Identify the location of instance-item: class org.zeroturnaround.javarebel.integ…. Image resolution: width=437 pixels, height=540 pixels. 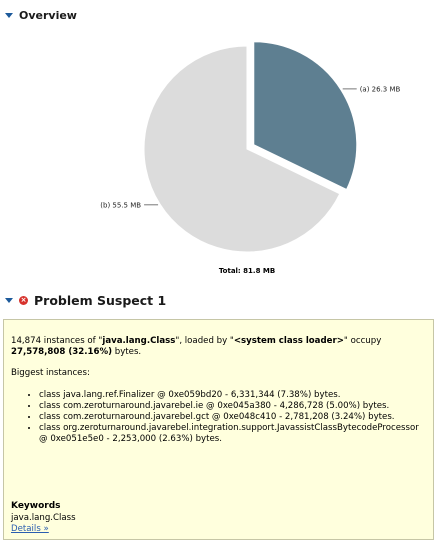
(233, 434).